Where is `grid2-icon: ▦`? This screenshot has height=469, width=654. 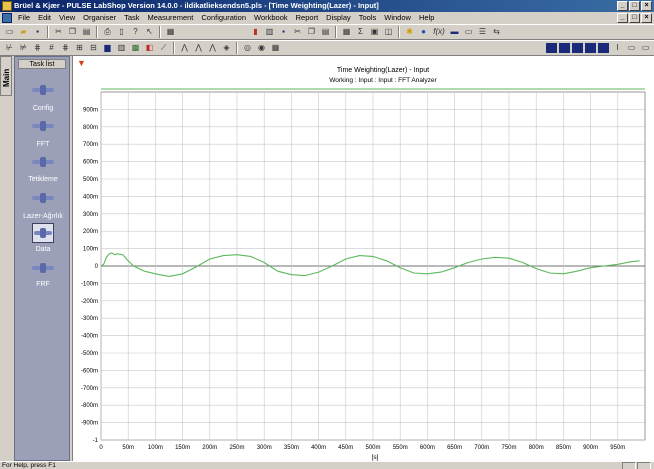 grid2-icon: ▦ is located at coordinates (275, 47).